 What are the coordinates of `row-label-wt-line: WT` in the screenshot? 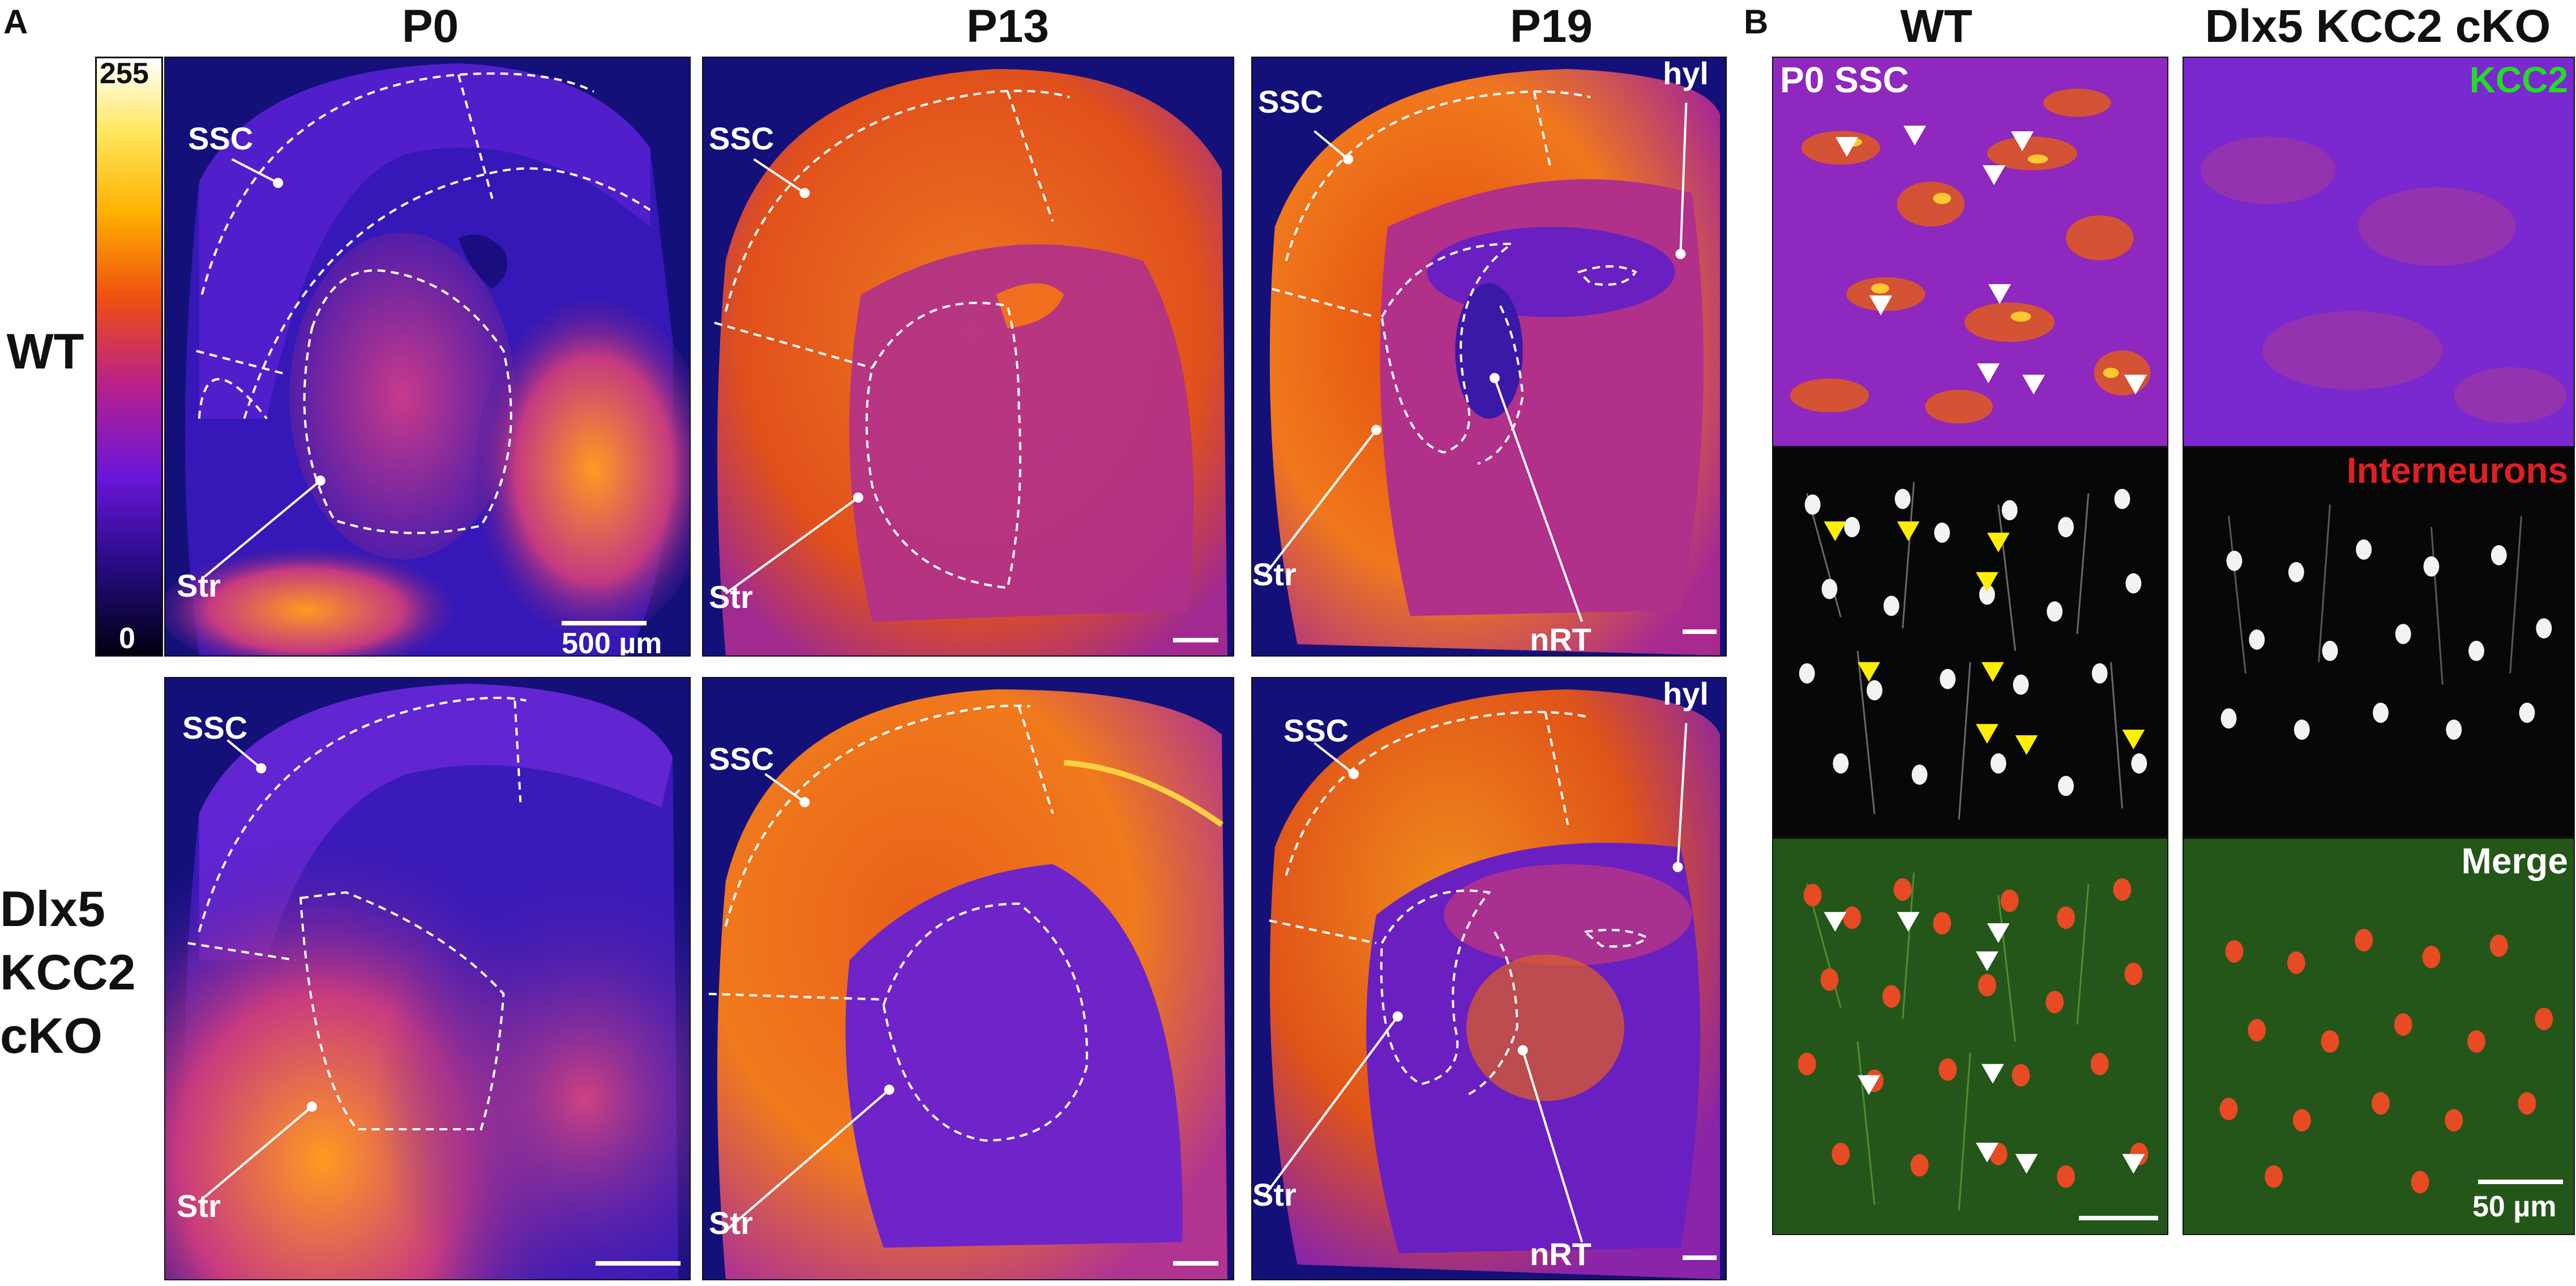 It's located at (45, 351).